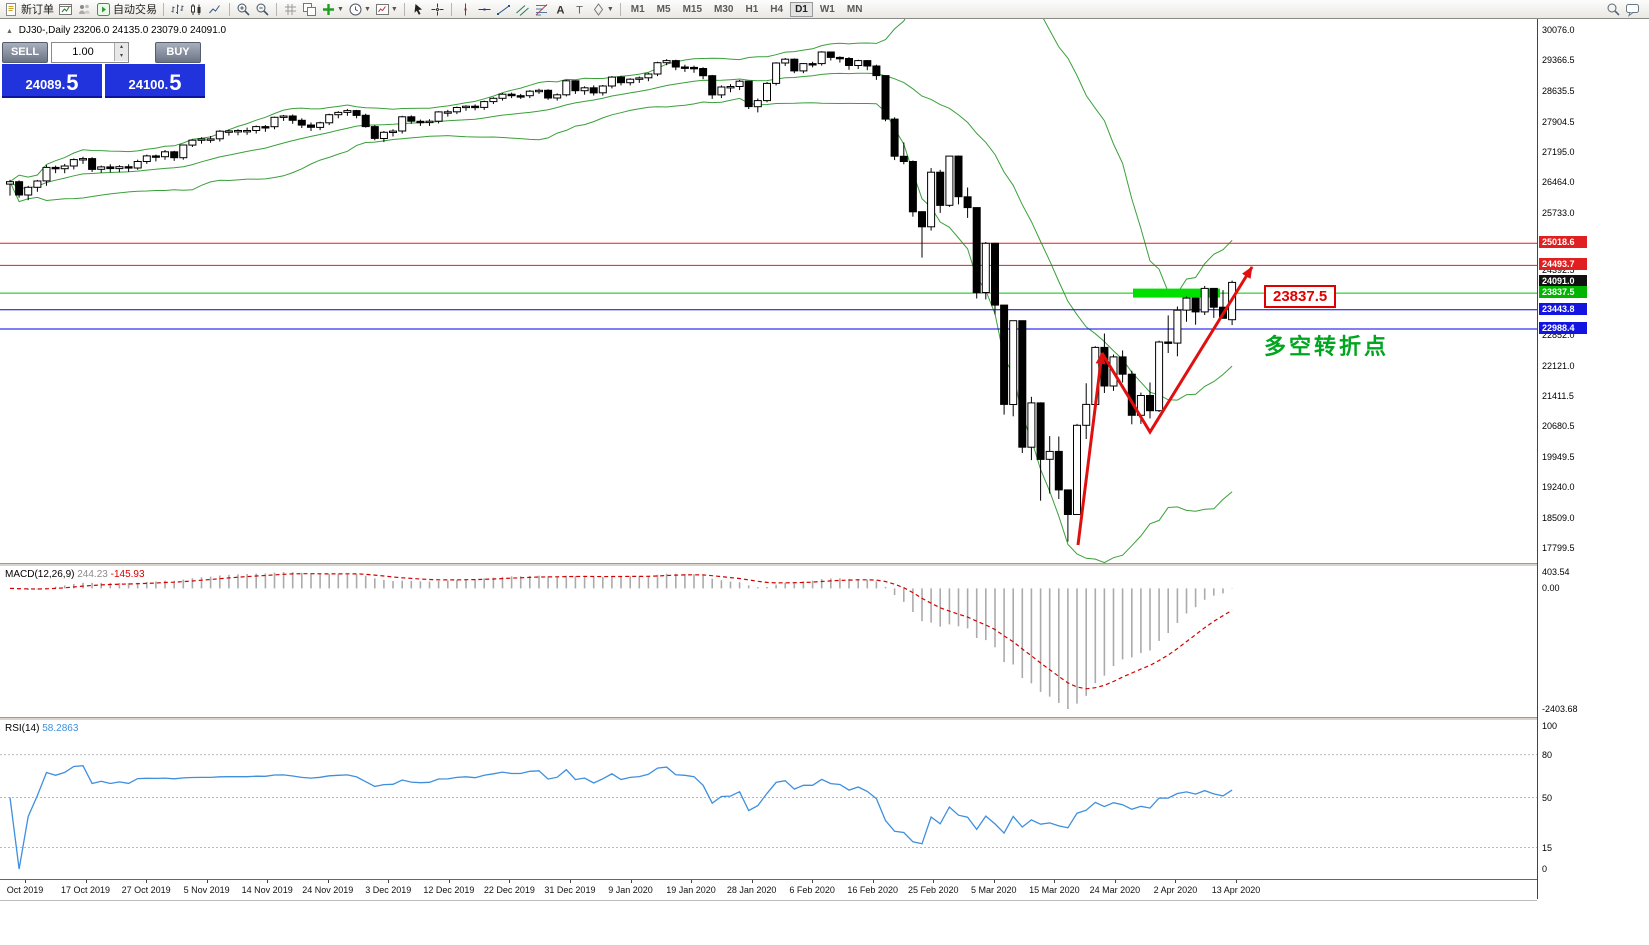 Image resolution: width=1649 pixels, height=945 pixels. I want to click on time-axis-label: Oct 2019, so click(25, 890).